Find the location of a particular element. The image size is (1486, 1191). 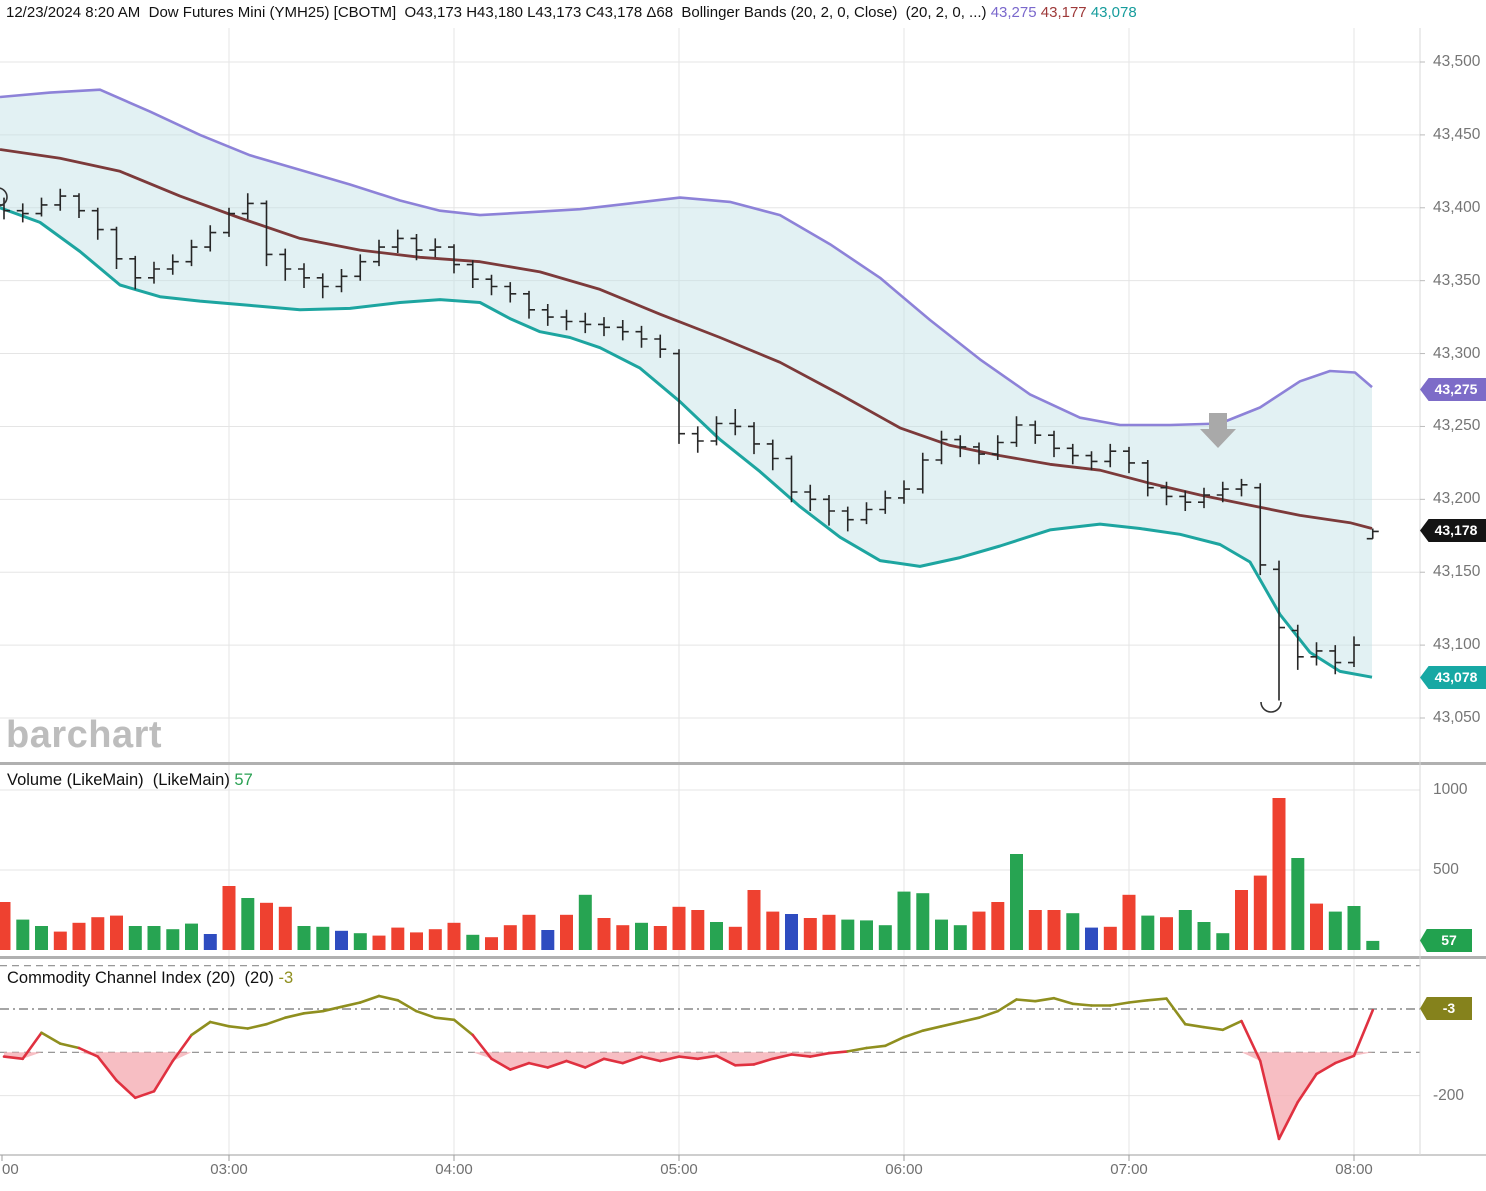

down-arrow-annotation is located at coordinates (1218, 430).